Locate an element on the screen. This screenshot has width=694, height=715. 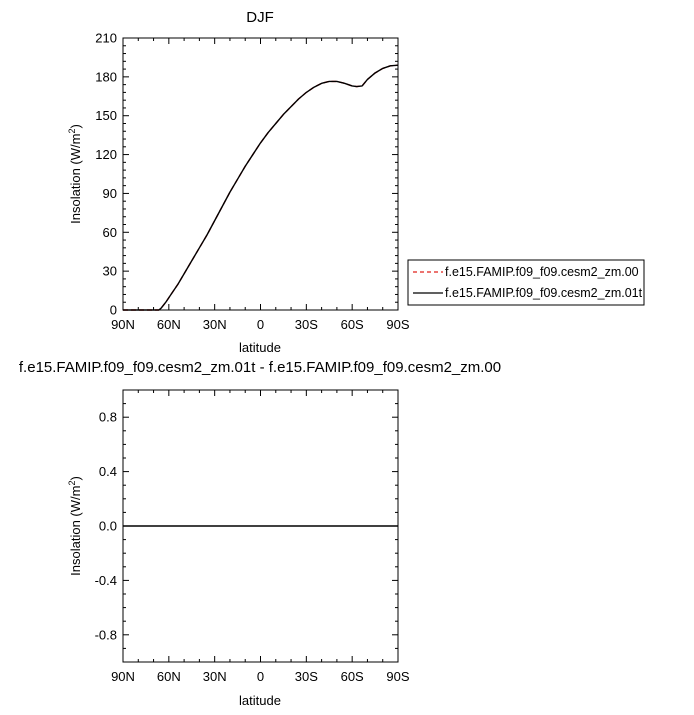
bottom-y-axis-label: Insolation (W/m2) is located at coordinates (75, 526).